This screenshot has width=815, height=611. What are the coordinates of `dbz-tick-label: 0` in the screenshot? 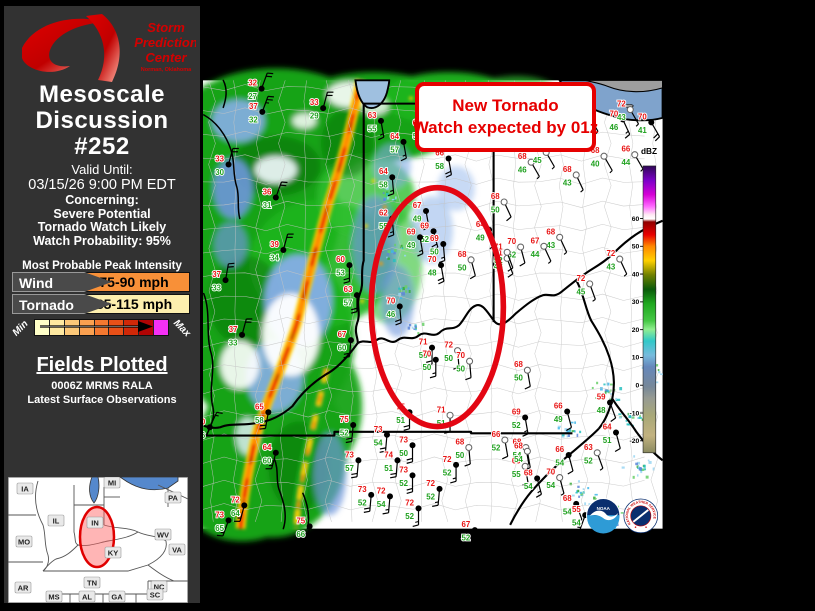 It's located at (638, 385).